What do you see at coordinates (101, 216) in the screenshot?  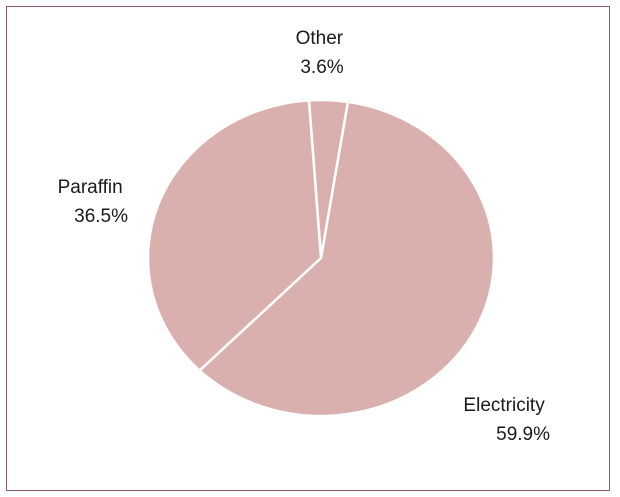 I see `paraffin-percent-label: 36.5%` at bounding box center [101, 216].